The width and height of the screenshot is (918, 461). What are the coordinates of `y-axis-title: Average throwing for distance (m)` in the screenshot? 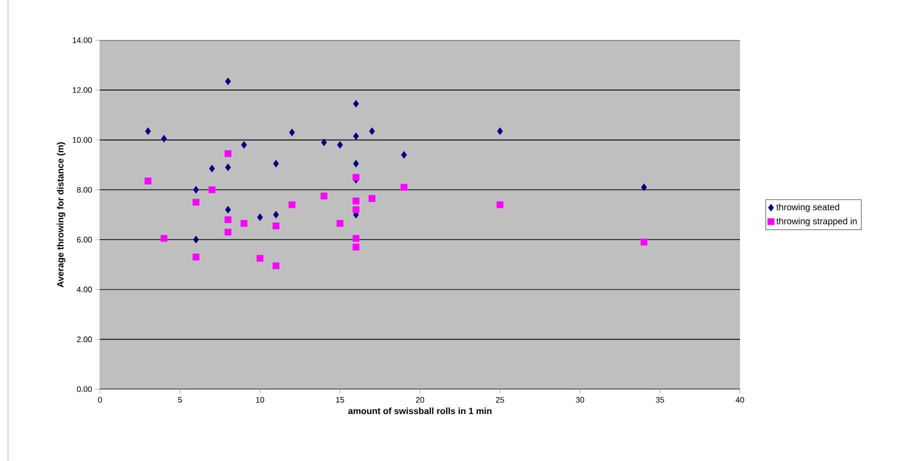 It's located at (61, 215).